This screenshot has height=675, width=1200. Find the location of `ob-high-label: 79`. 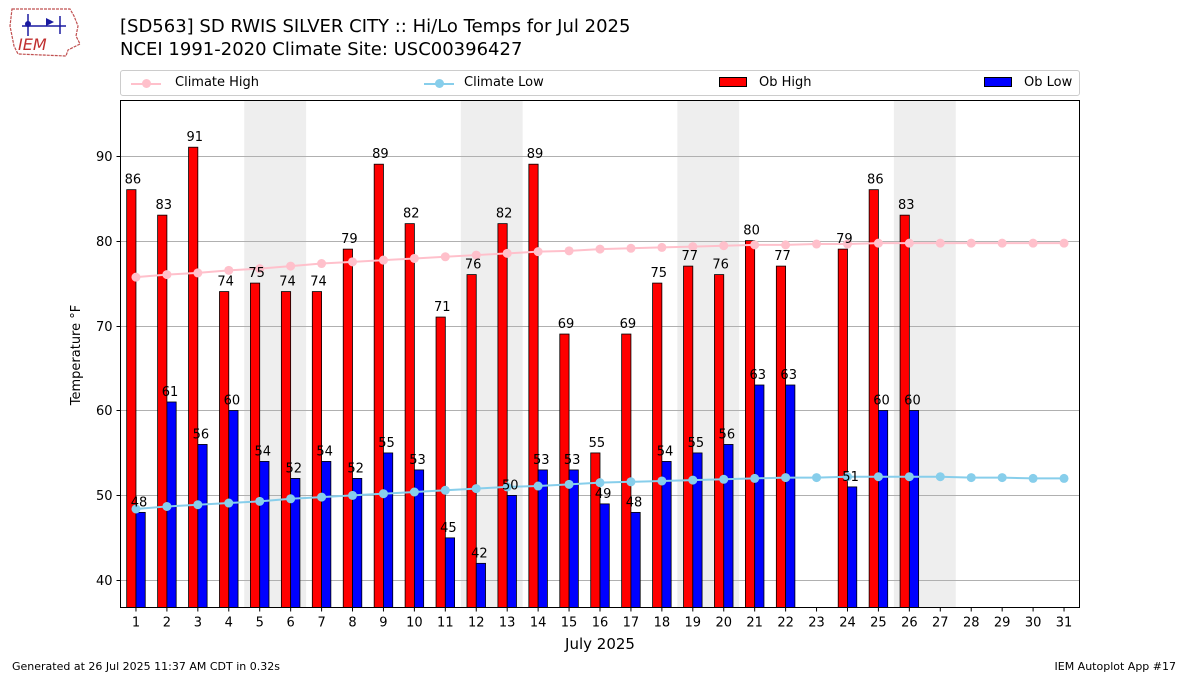

ob-high-label: 79 is located at coordinates (844, 239).